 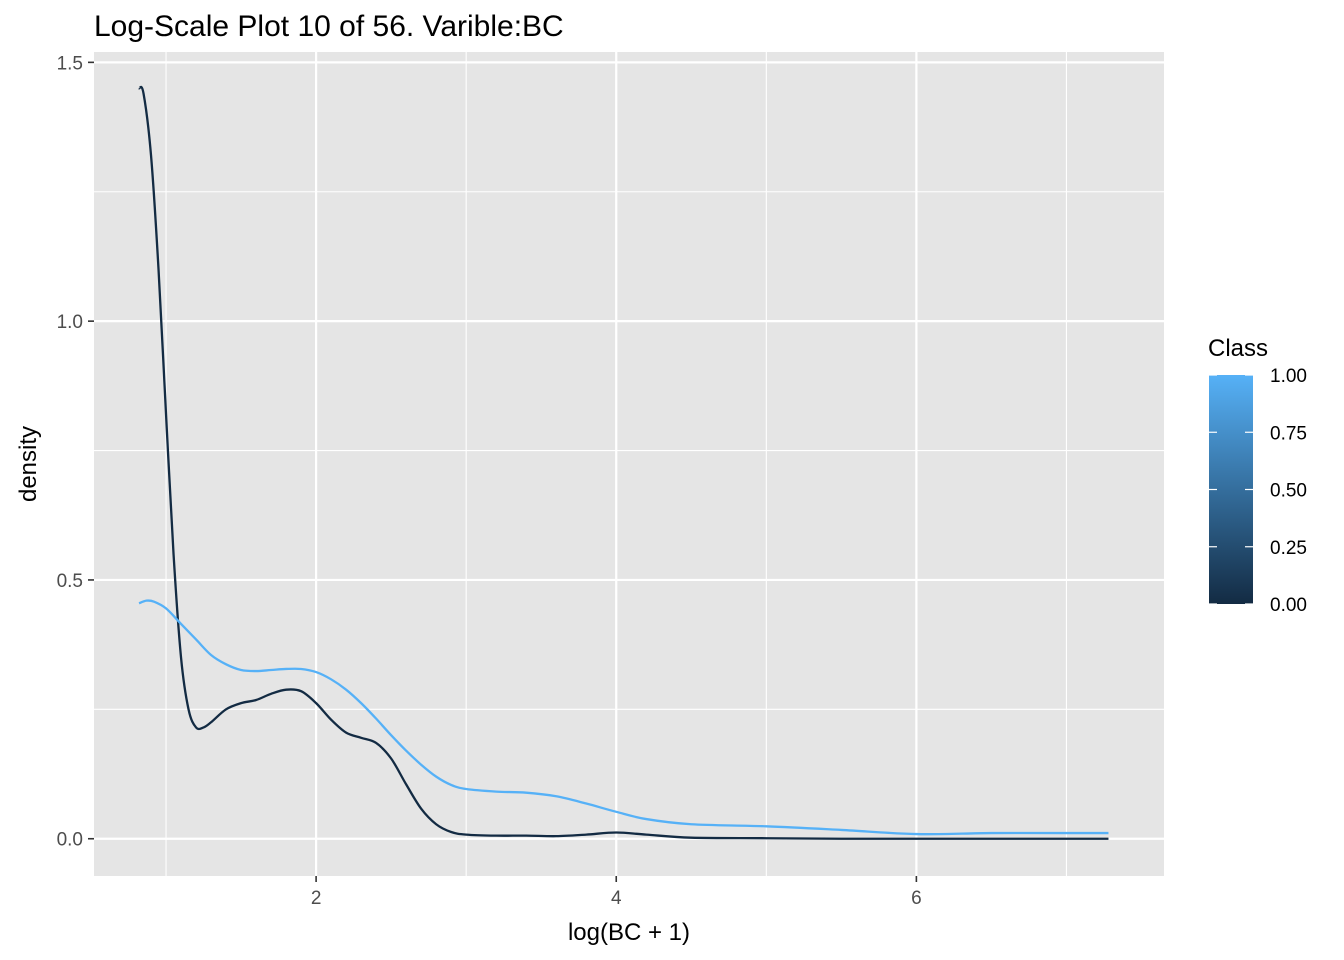 What do you see at coordinates (1288, 376) in the screenshot?
I see `legend-tick-label: 1.00` at bounding box center [1288, 376].